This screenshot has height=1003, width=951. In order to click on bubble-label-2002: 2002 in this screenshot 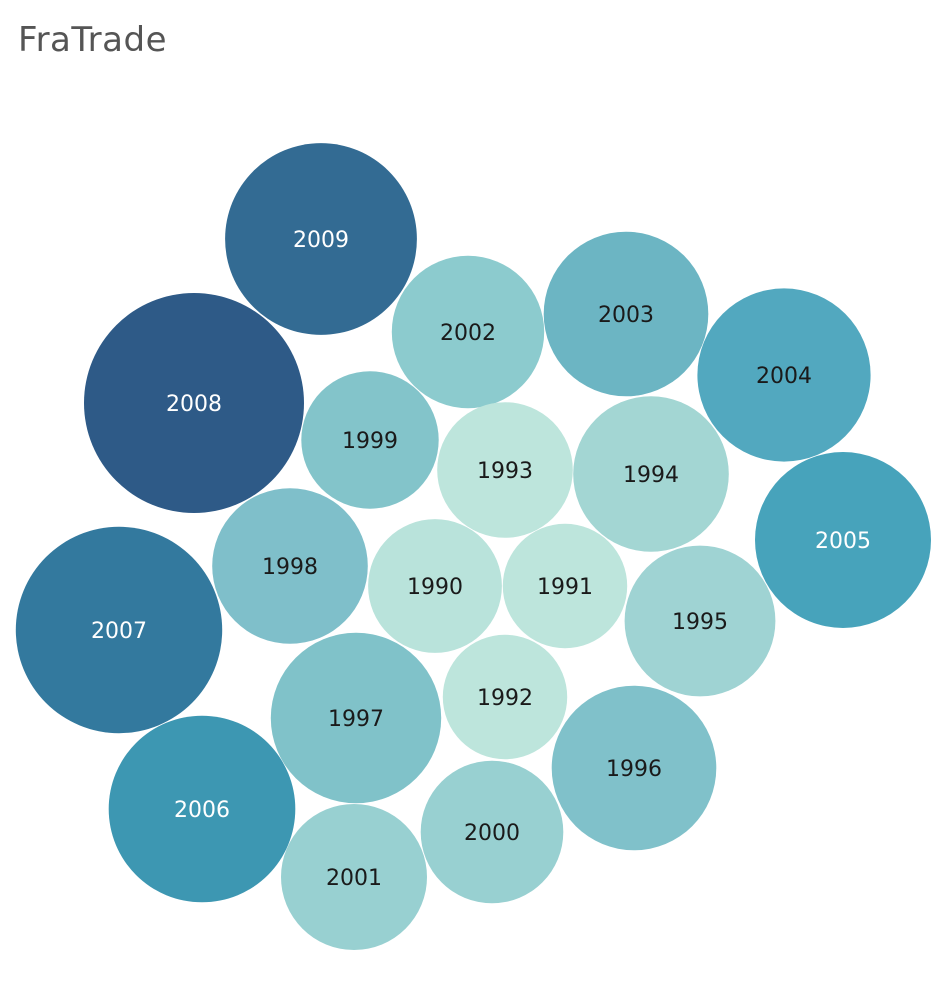, I will do `click(468, 333)`.